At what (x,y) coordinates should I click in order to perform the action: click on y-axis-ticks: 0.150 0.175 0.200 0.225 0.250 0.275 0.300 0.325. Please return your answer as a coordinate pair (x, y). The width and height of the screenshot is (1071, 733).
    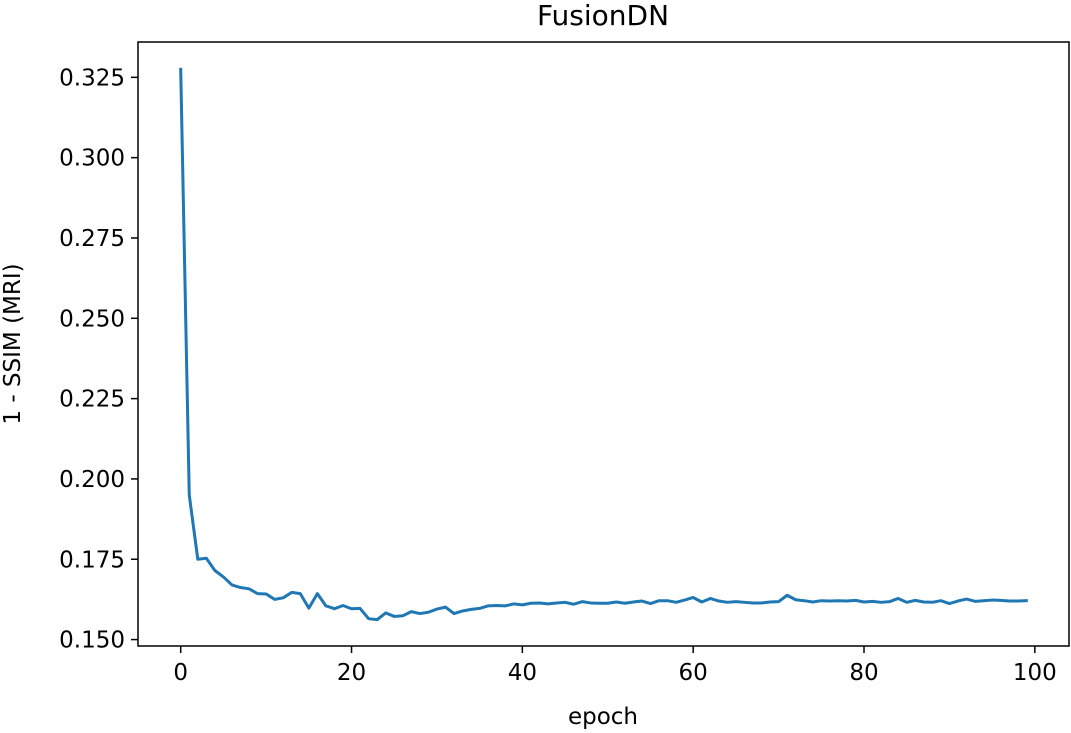
    Looking at the image, I should click on (98, 359).